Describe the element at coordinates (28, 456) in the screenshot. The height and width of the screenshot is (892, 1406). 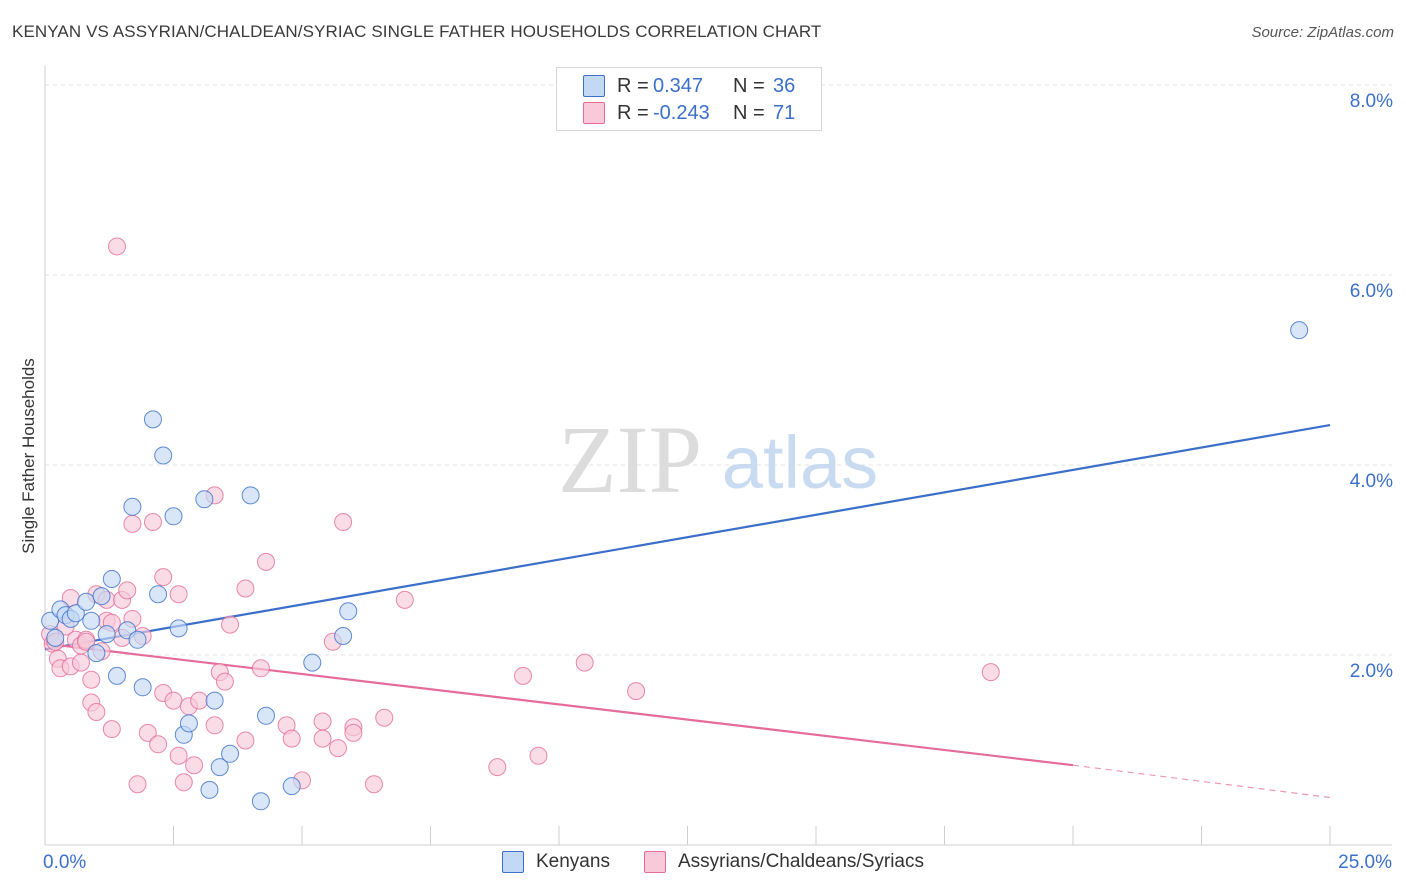
I see `y-axis-label: Single Father Households` at that location.